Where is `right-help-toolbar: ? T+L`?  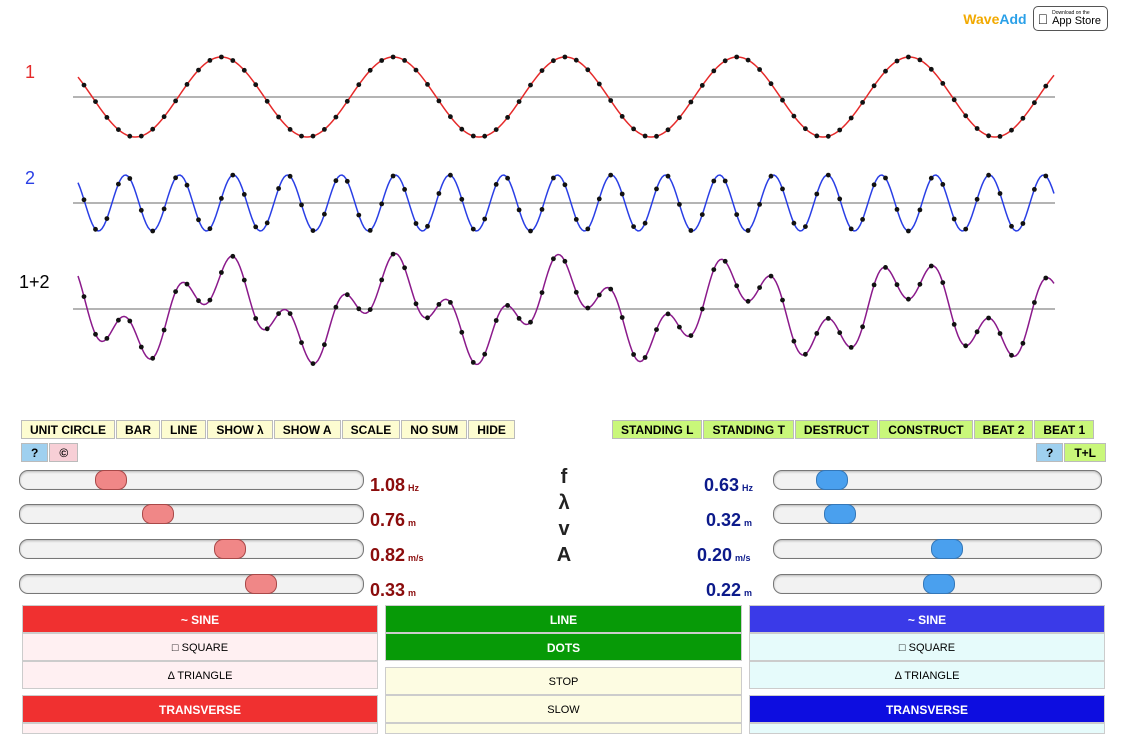 right-help-toolbar: ? T+L is located at coordinates (1071, 452).